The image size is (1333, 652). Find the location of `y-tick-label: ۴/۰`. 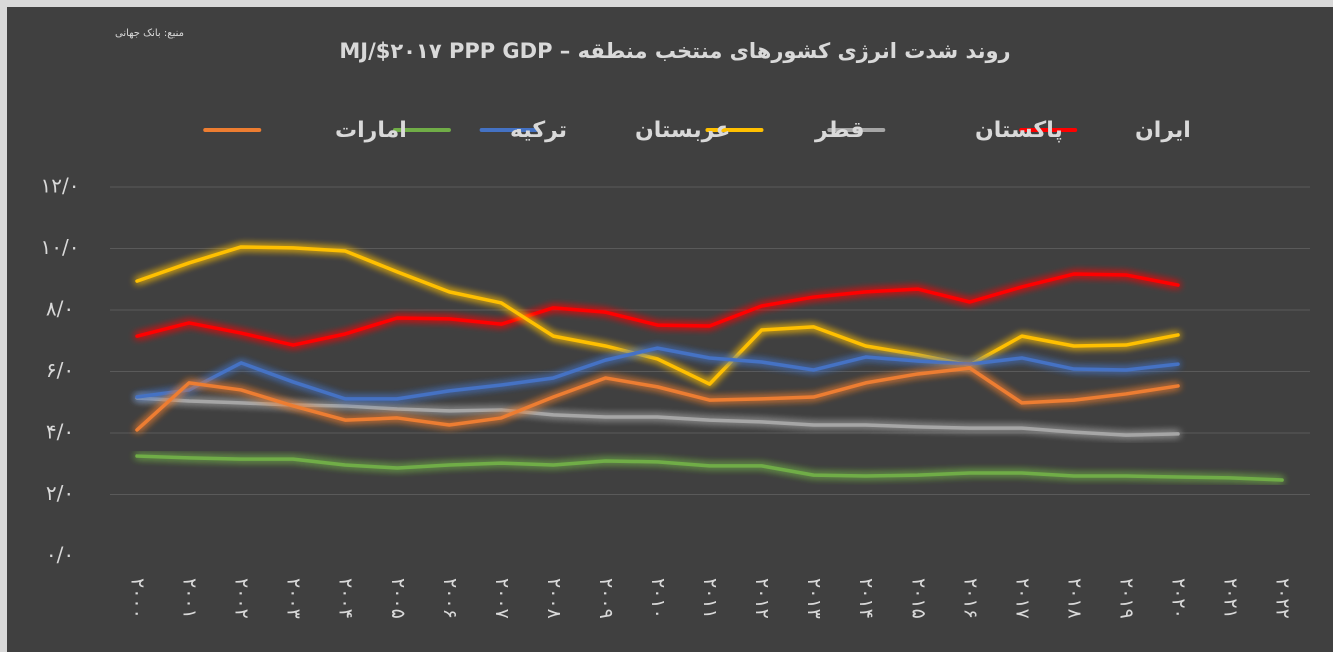

y-tick-label: ۴/۰ is located at coordinates (60, 432).